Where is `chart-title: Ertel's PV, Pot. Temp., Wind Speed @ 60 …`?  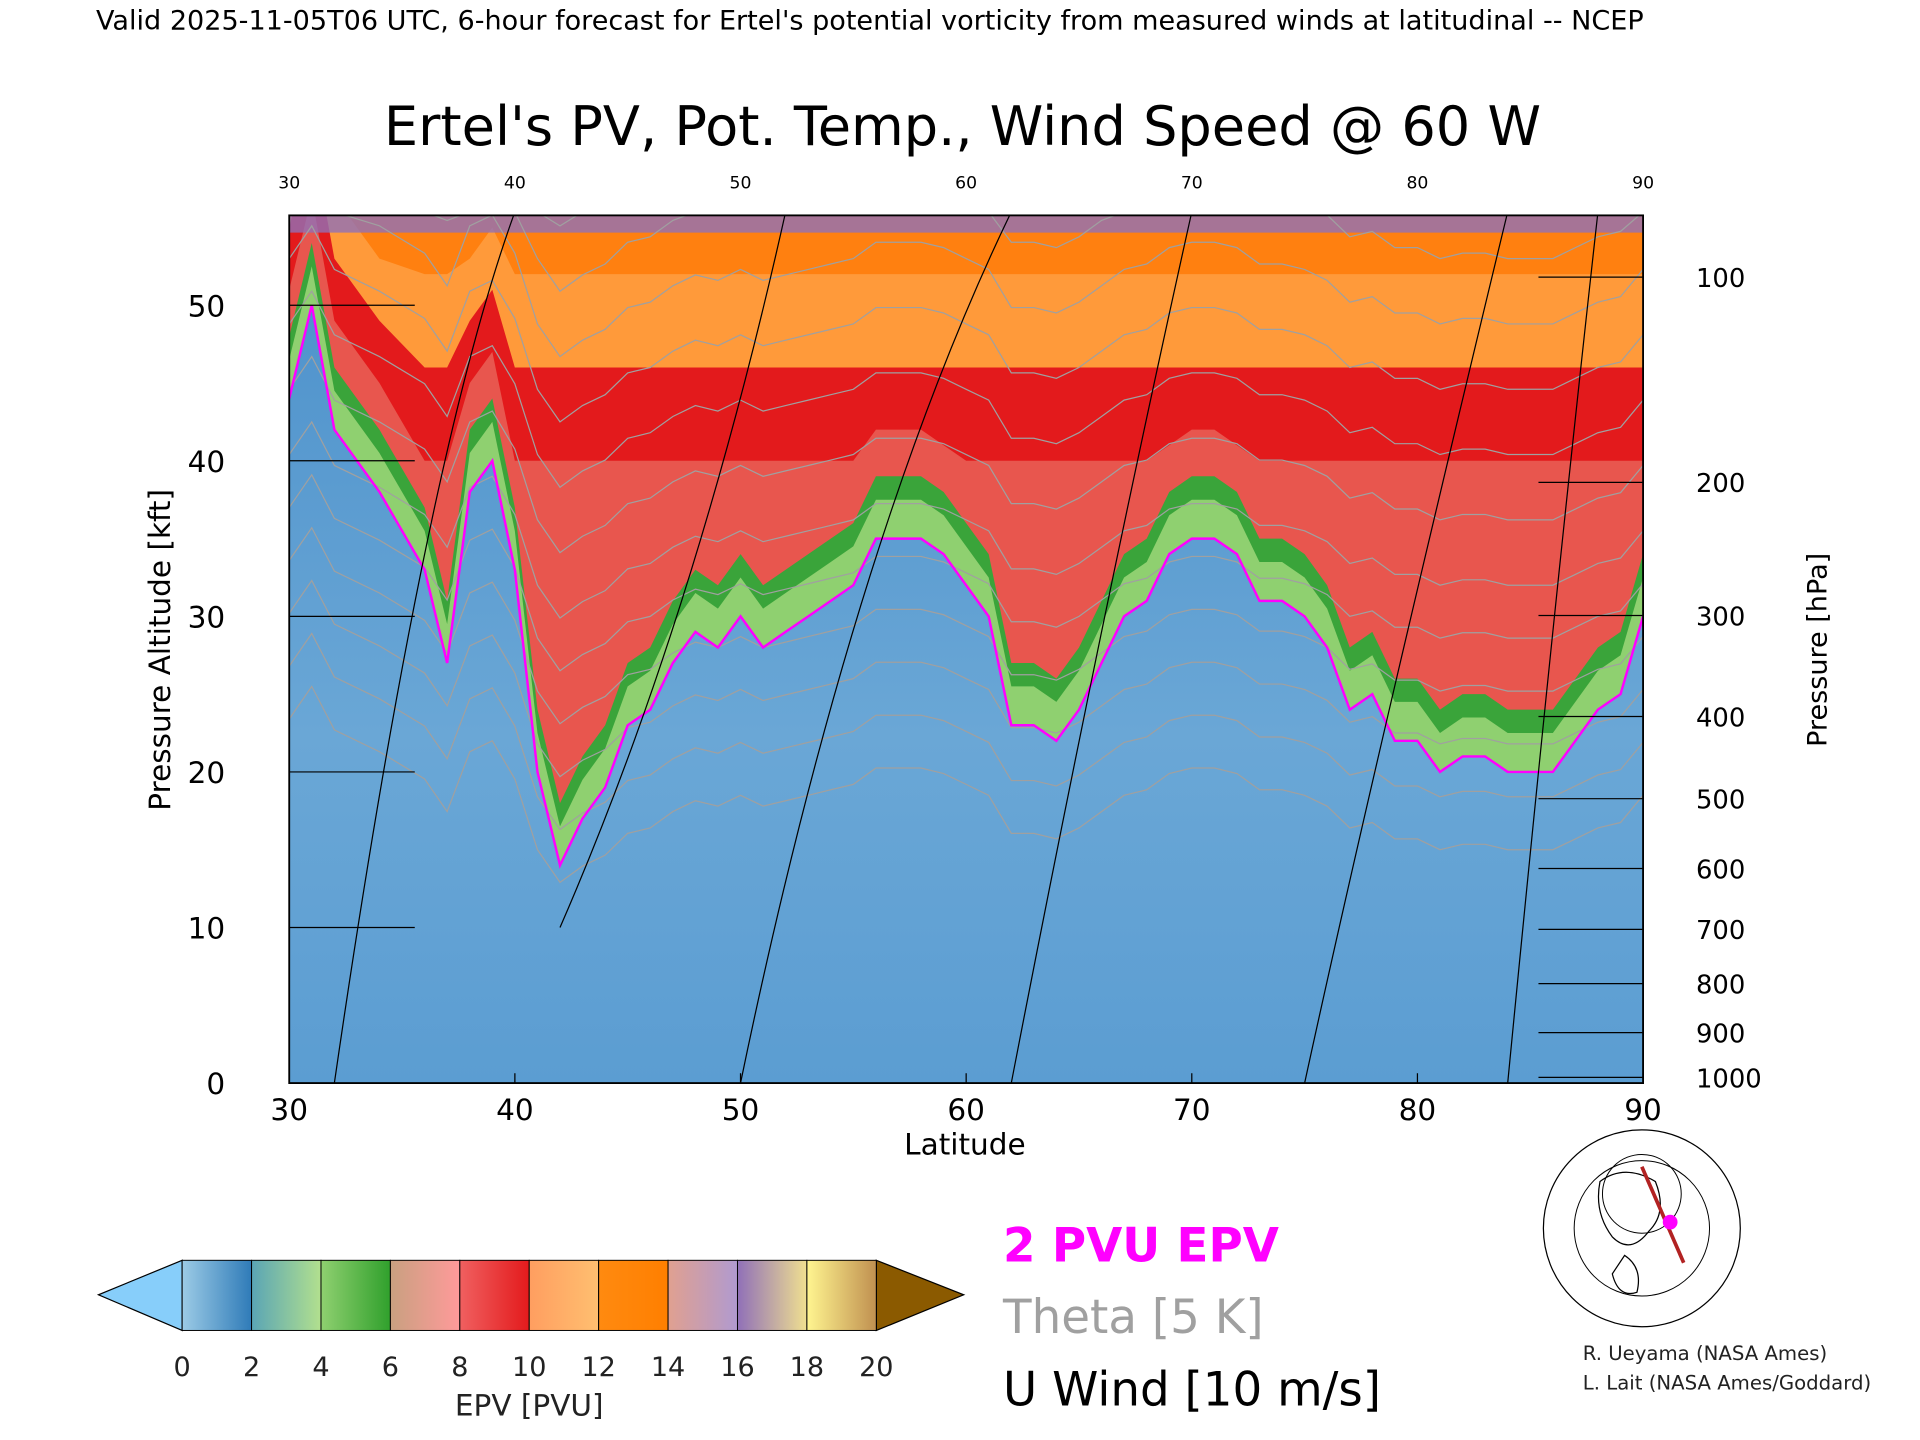
chart-title: Ertel's PV, Pot. Temp., Wind Speed @ 60 … is located at coordinates (962, 126).